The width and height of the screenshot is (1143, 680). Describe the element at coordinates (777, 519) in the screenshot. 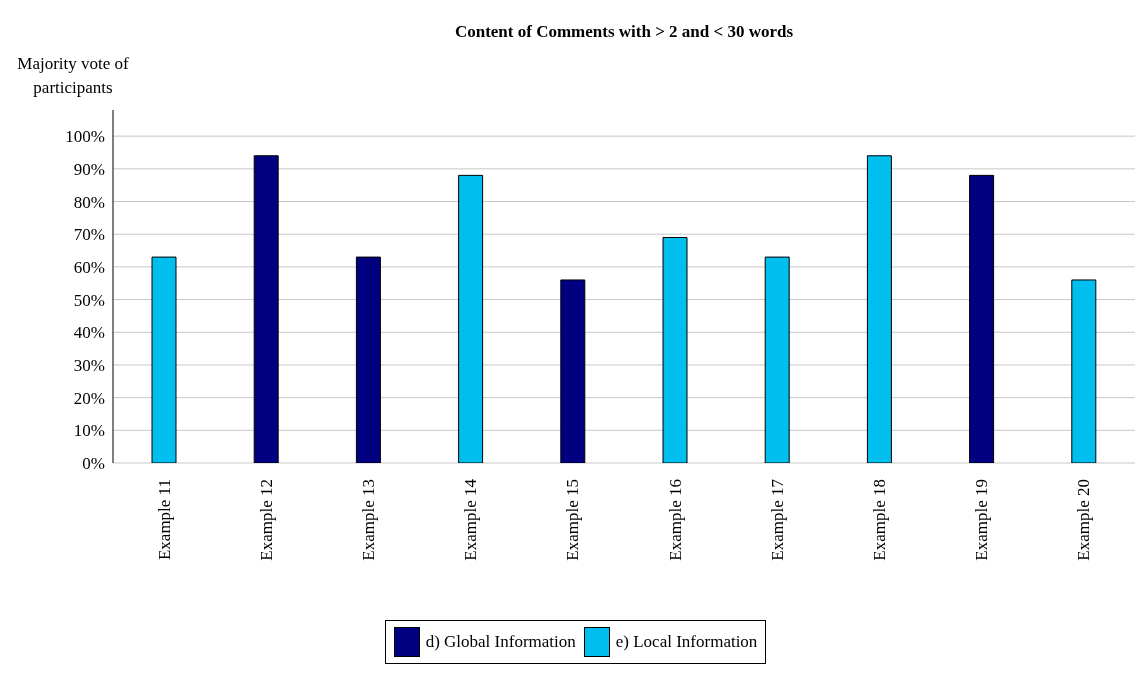

I see `x-tick-label: Example 17` at that location.